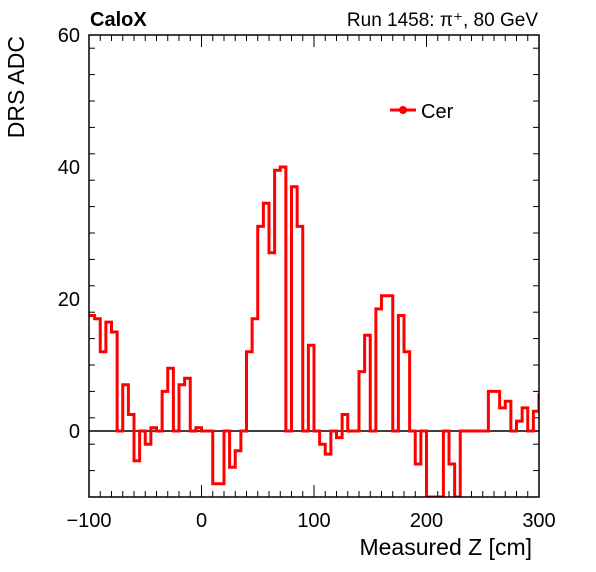 The image size is (596, 572). I want to click on legend-label-cer: Cer, so click(437, 112).